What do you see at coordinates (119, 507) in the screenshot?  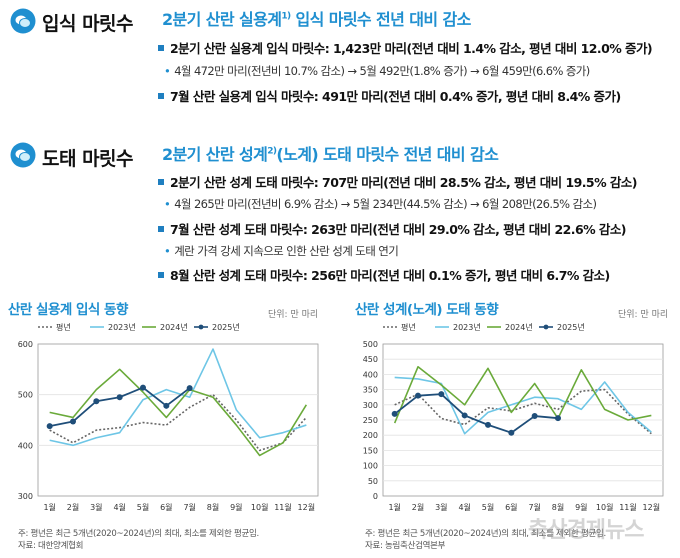 I see `x-tick-label: 4월` at bounding box center [119, 507].